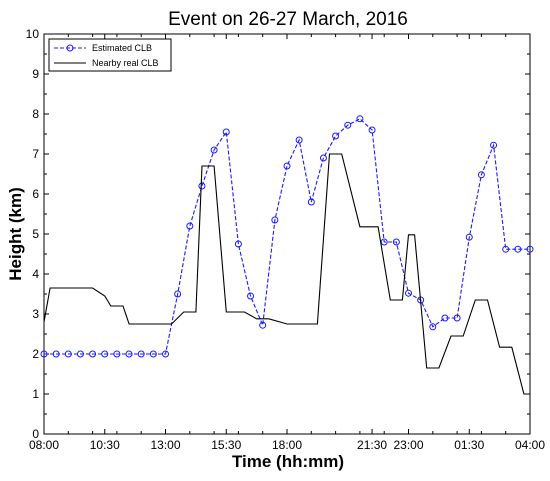 This screenshot has height=481, width=550. Describe the element at coordinates (44, 445) in the screenshot. I see `x-tick-label: 08:00` at that location.